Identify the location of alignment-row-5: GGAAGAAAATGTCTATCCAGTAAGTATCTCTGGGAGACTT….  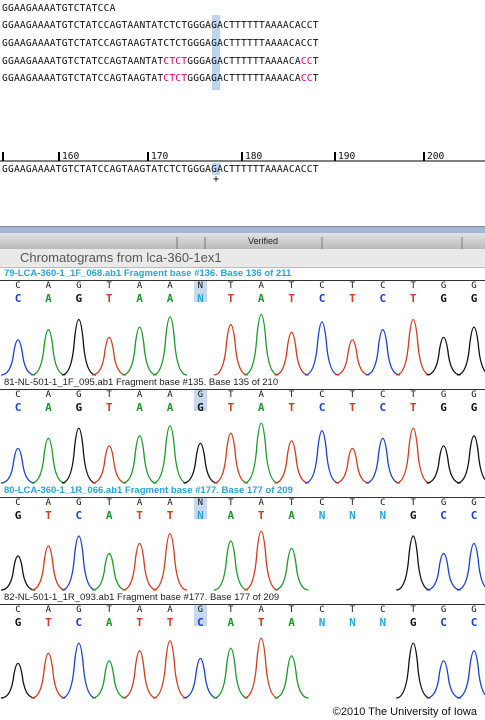
(160, 78).